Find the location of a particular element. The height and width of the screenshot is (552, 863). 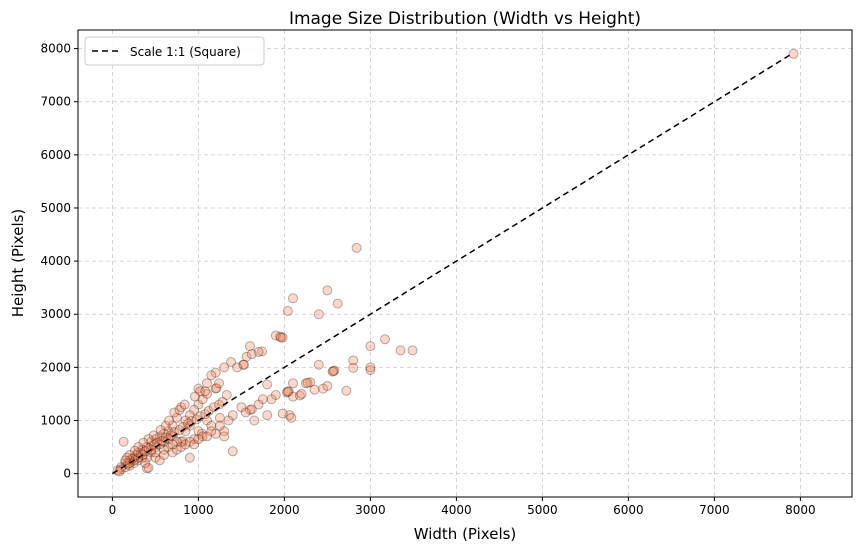

y-tick-label: 8000 is located at coordinates (55, 49).